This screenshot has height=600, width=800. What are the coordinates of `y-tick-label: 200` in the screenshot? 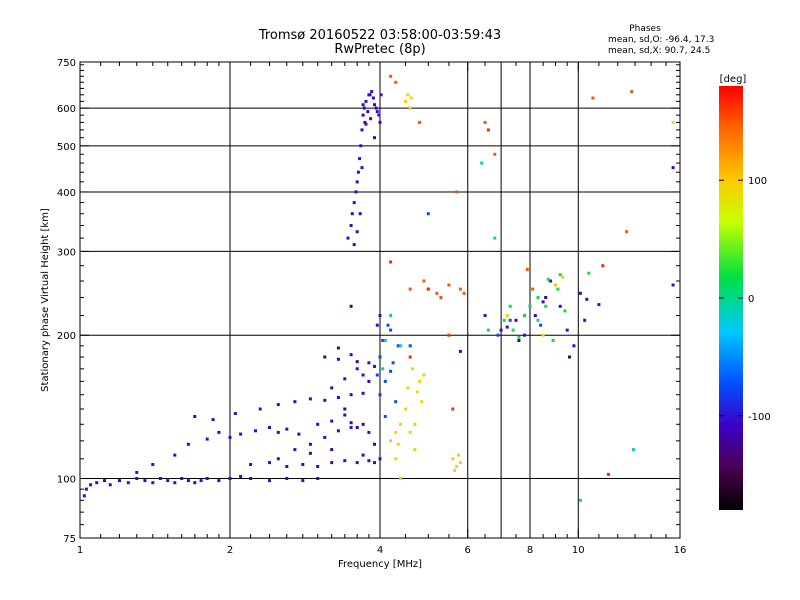 It's located at (66, 336).